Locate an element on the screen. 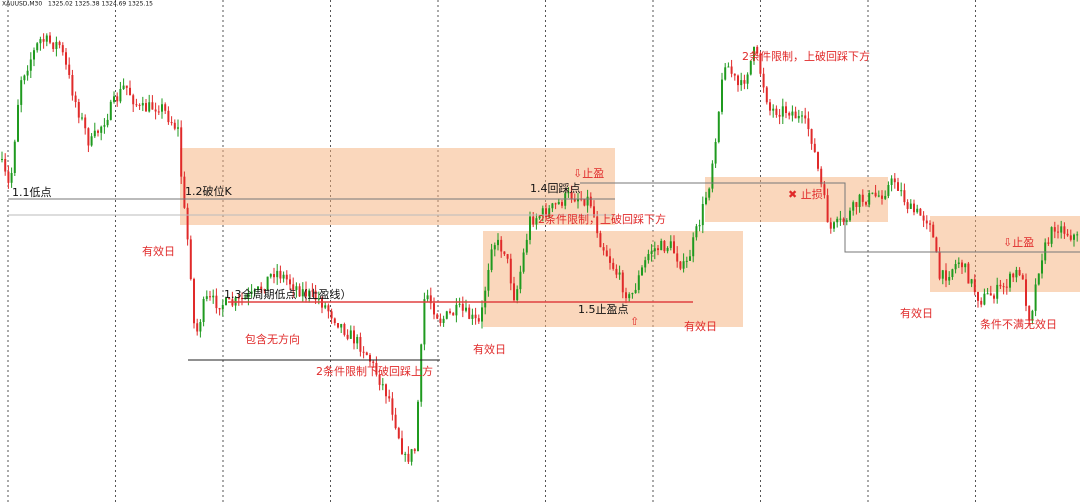  annotation: ⇧ is located at coordinates (634, 321).